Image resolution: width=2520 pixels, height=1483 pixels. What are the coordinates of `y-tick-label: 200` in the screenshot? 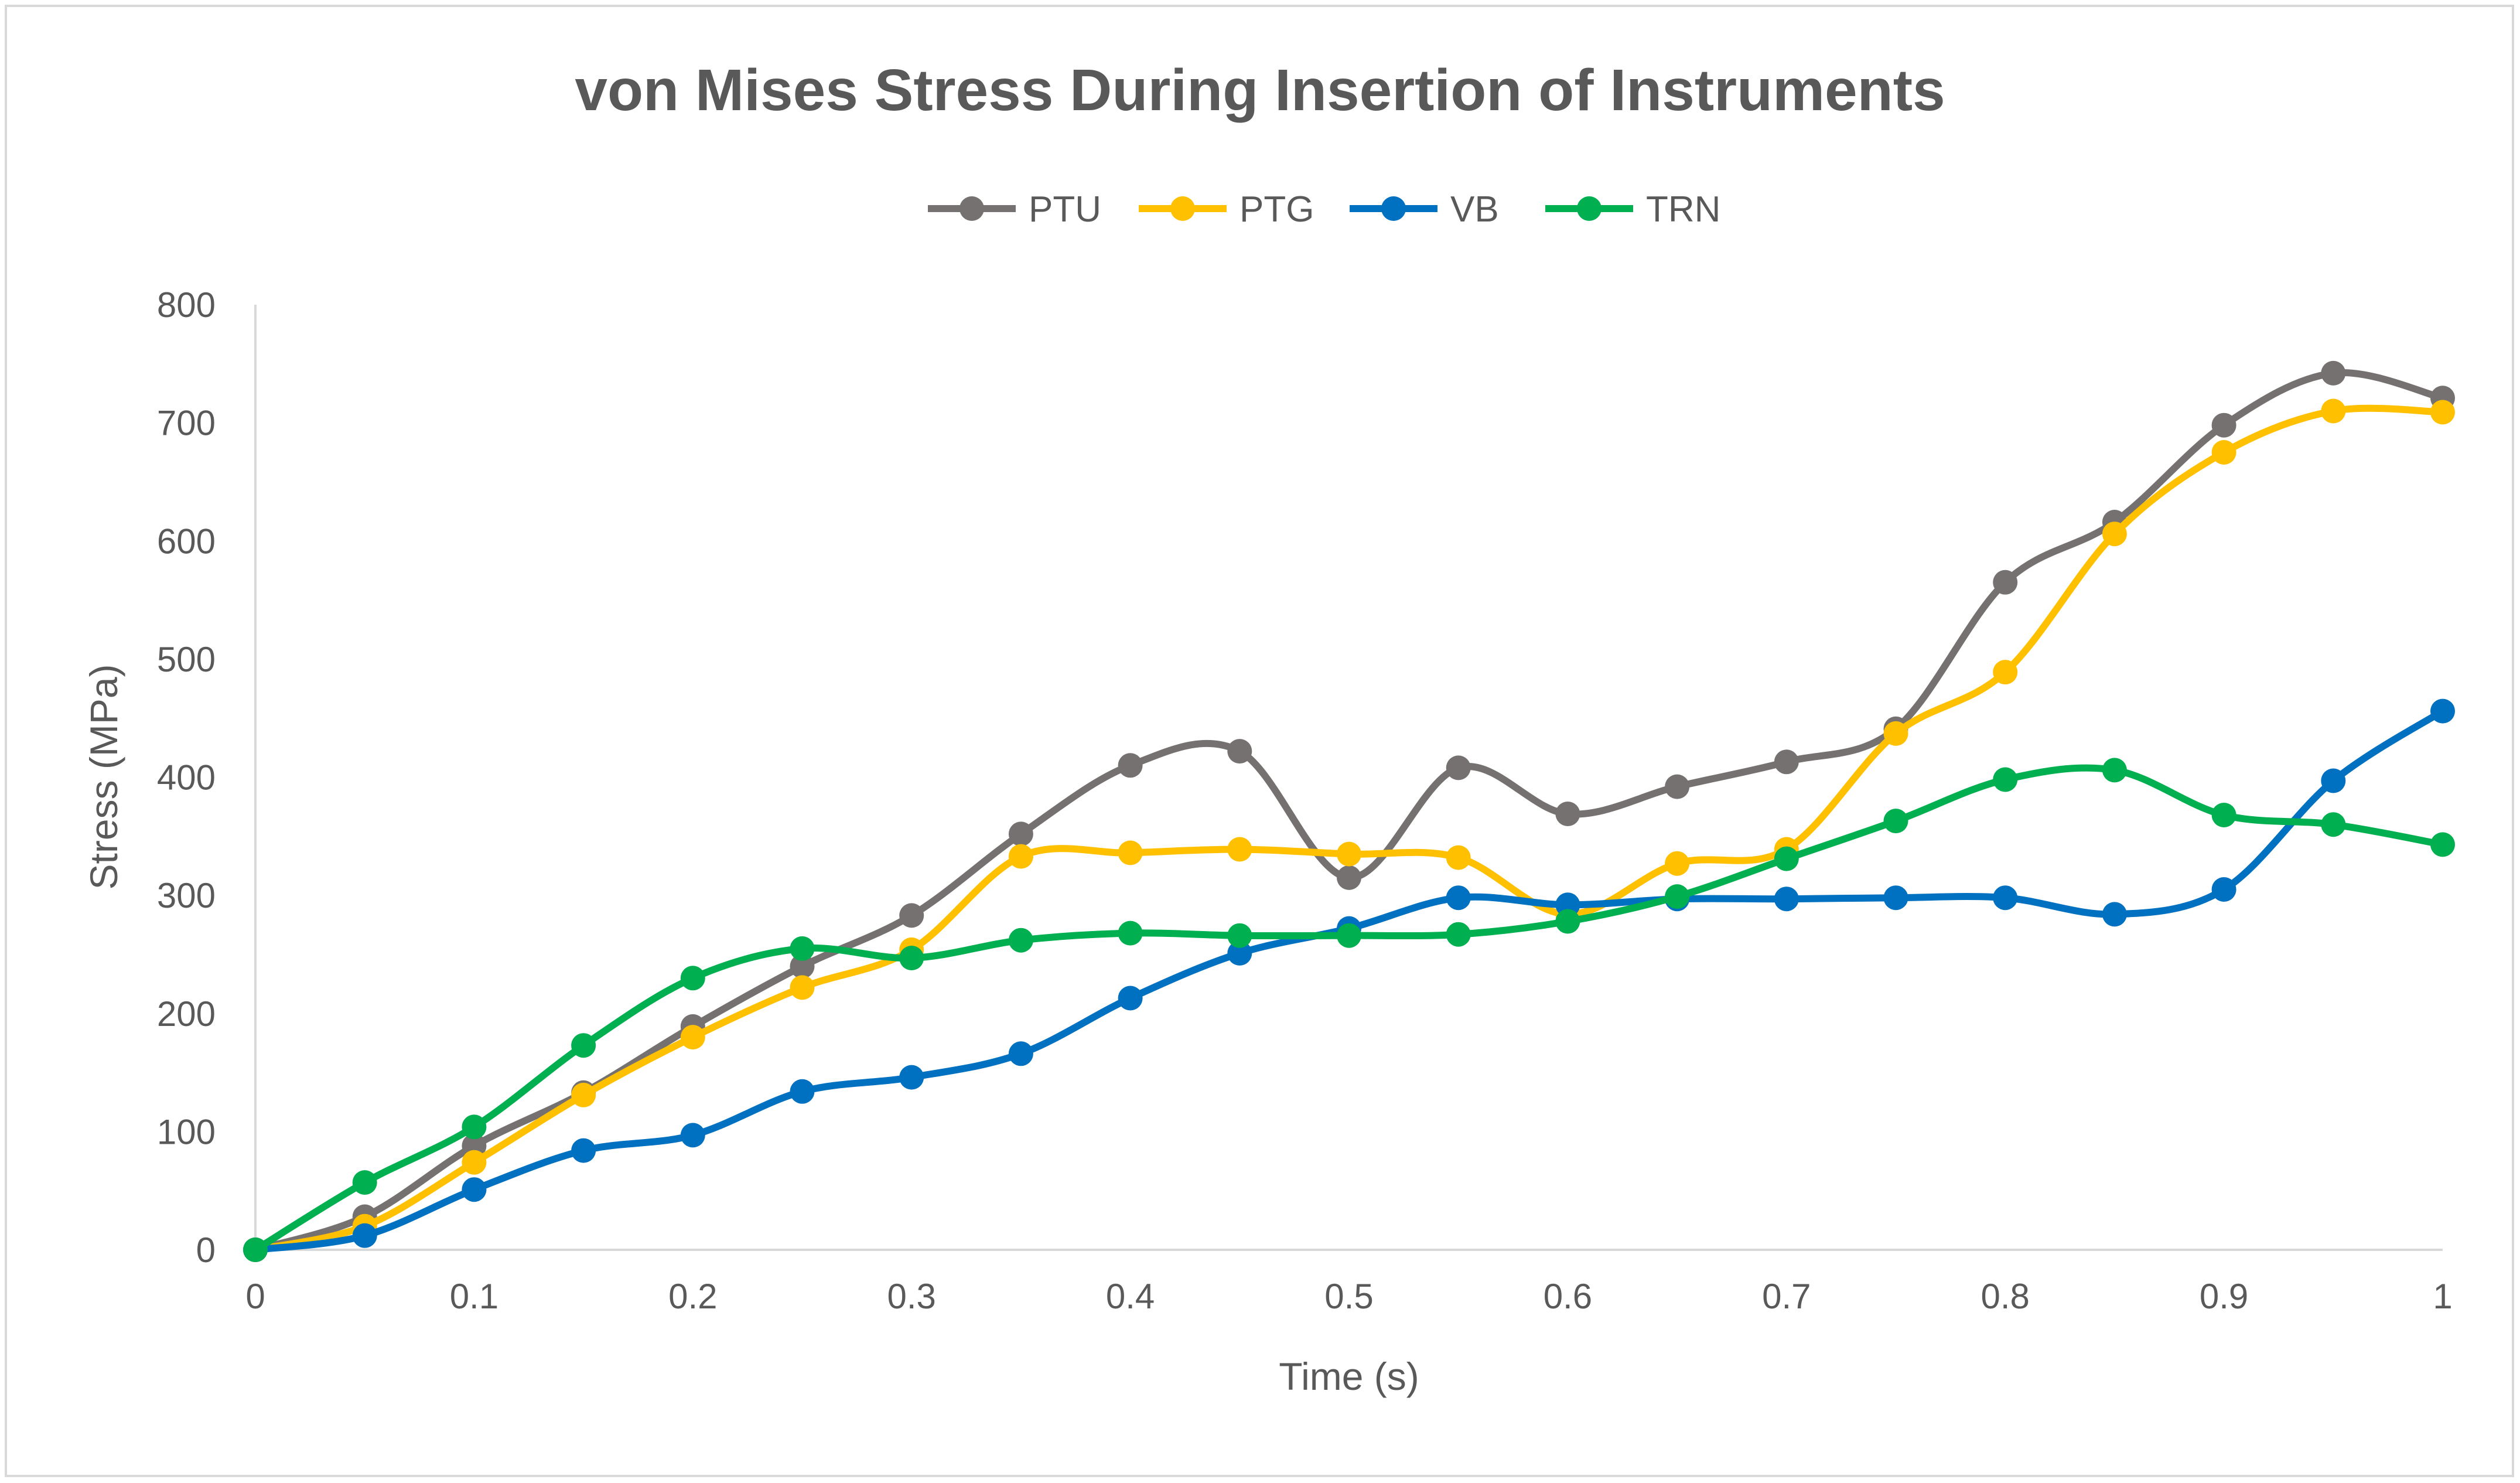 It's located at (186, 1014).